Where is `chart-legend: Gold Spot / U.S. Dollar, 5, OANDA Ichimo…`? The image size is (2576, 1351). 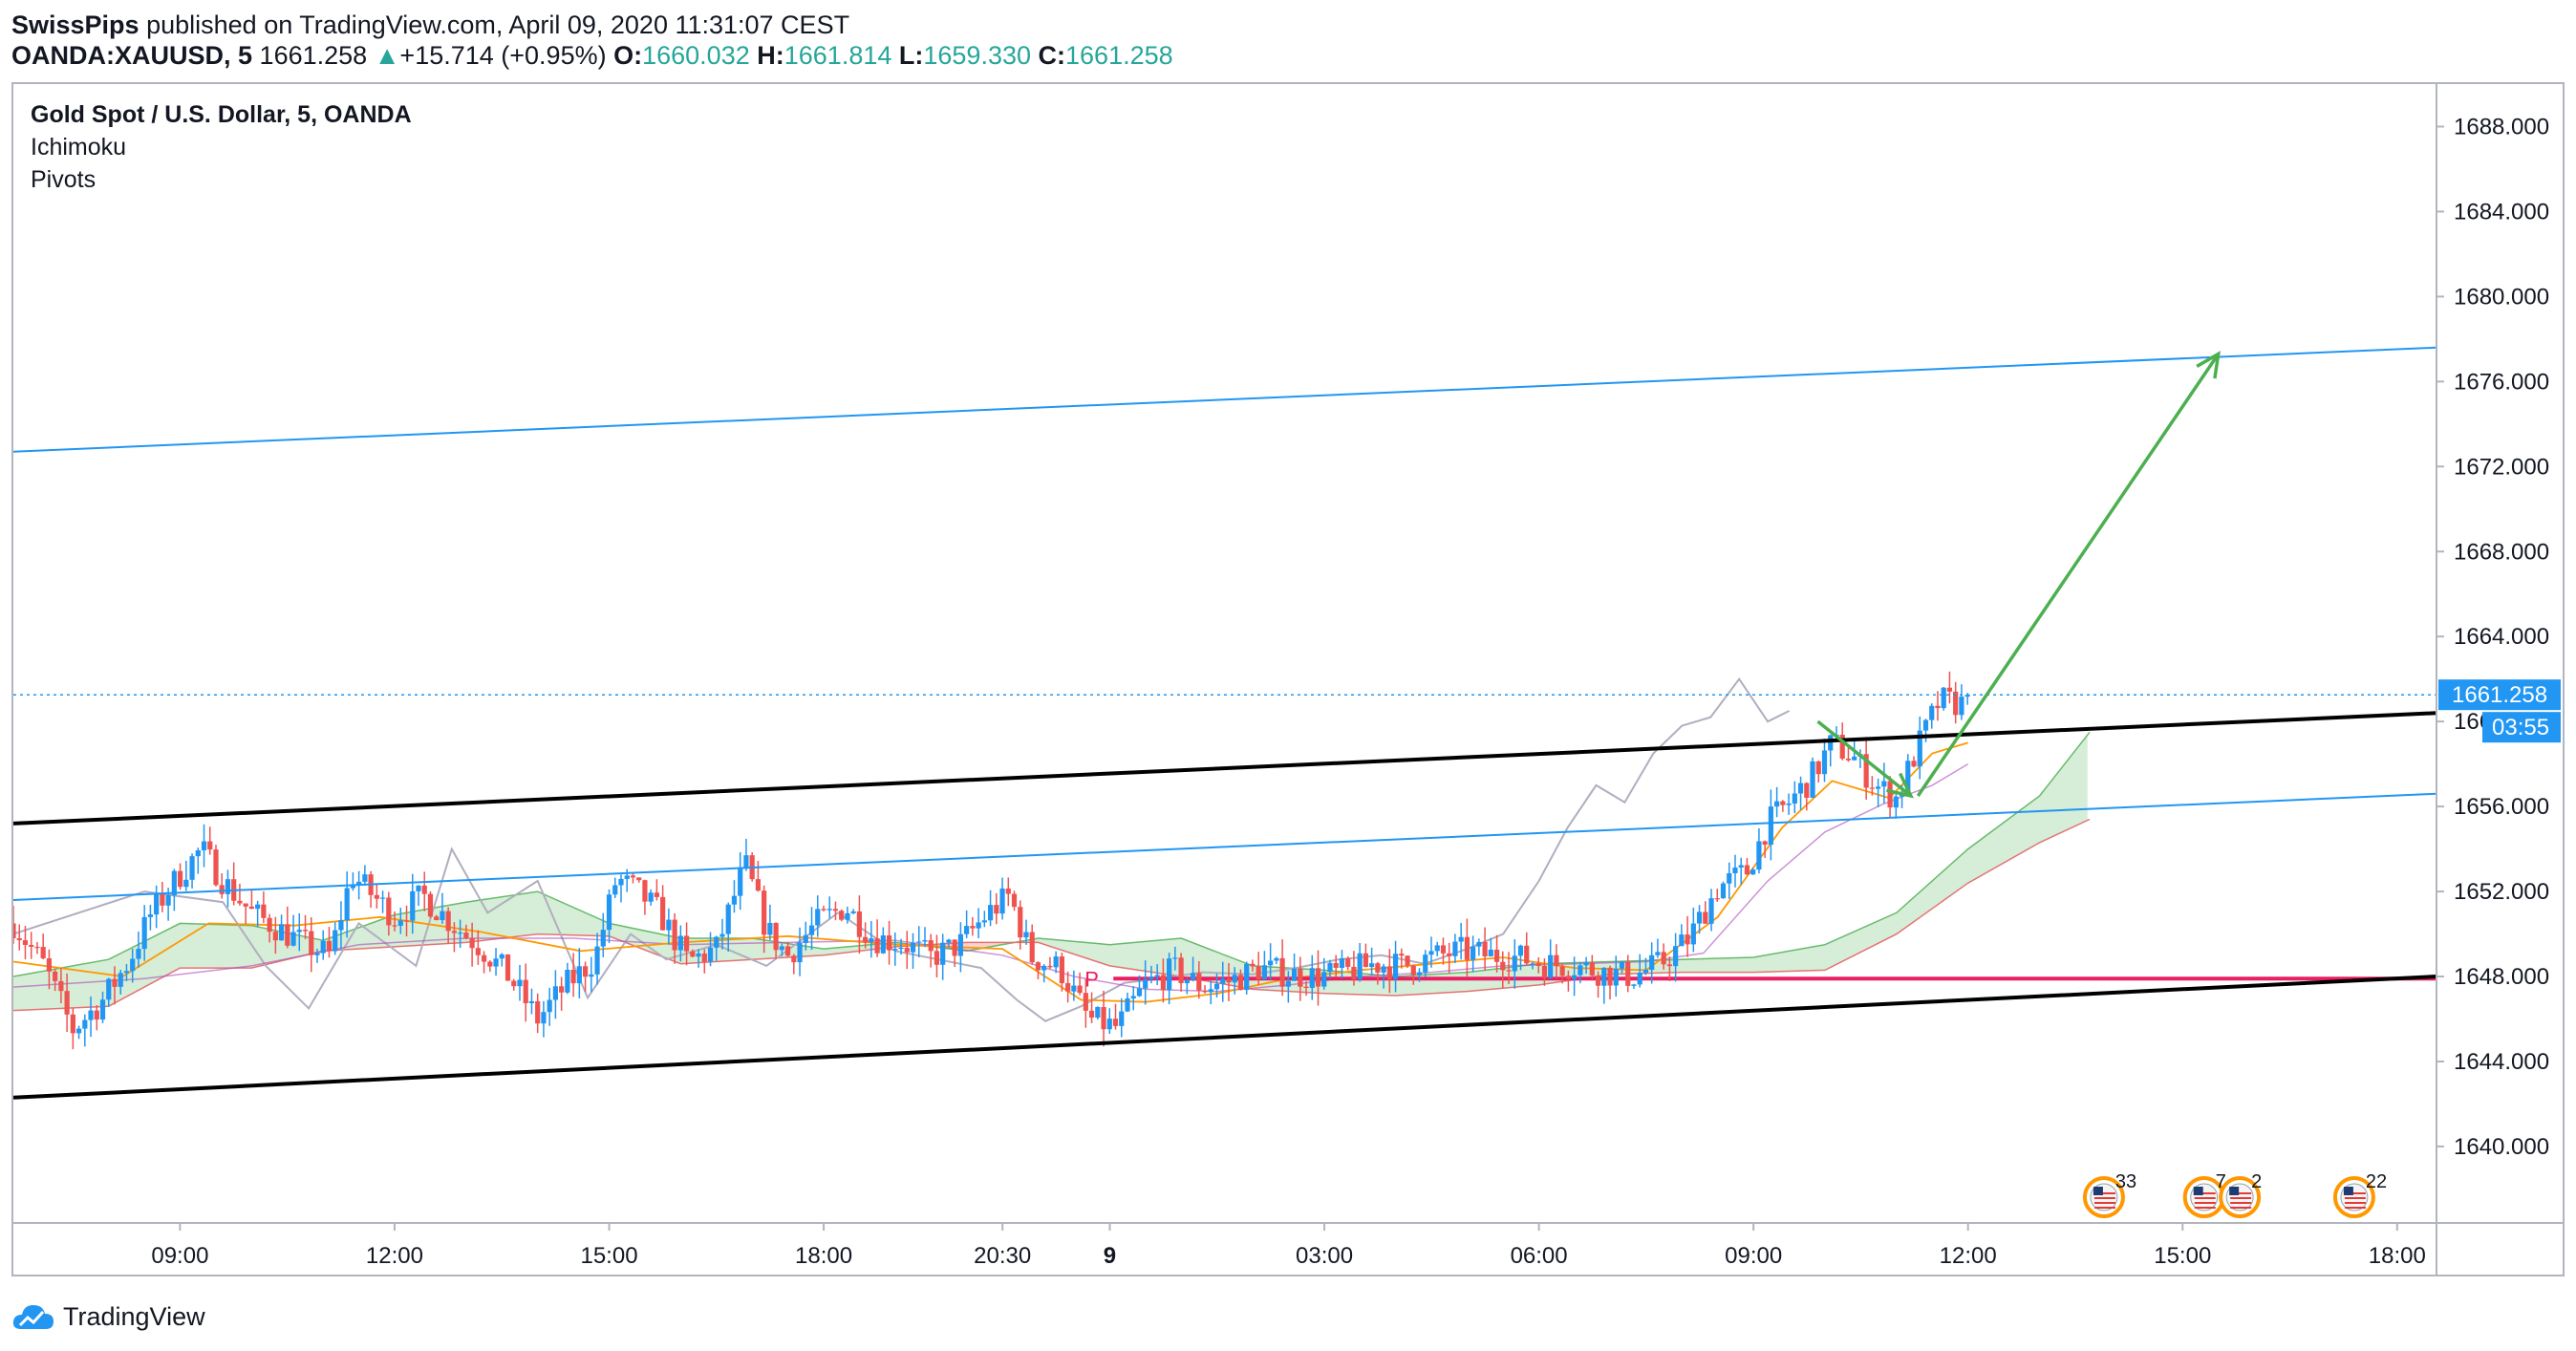 chart-legend: Gold Spot / U.S. Dollar, 5, OANDA Ichimo… is located at coordinates (221, 147).